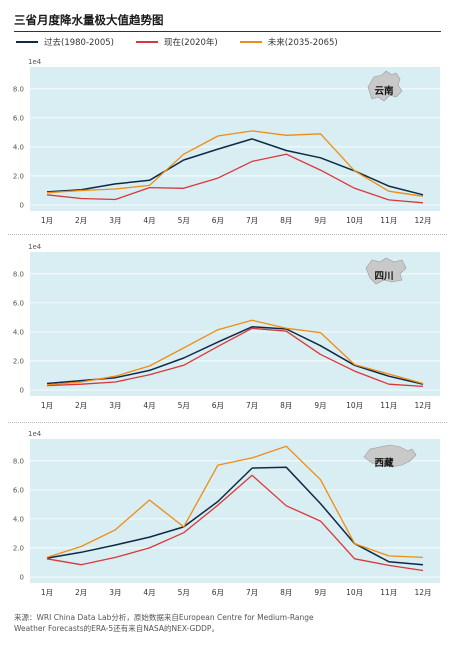 This screenshot has width=455, height=645. I want to click on title-rule, so click(227, 31).